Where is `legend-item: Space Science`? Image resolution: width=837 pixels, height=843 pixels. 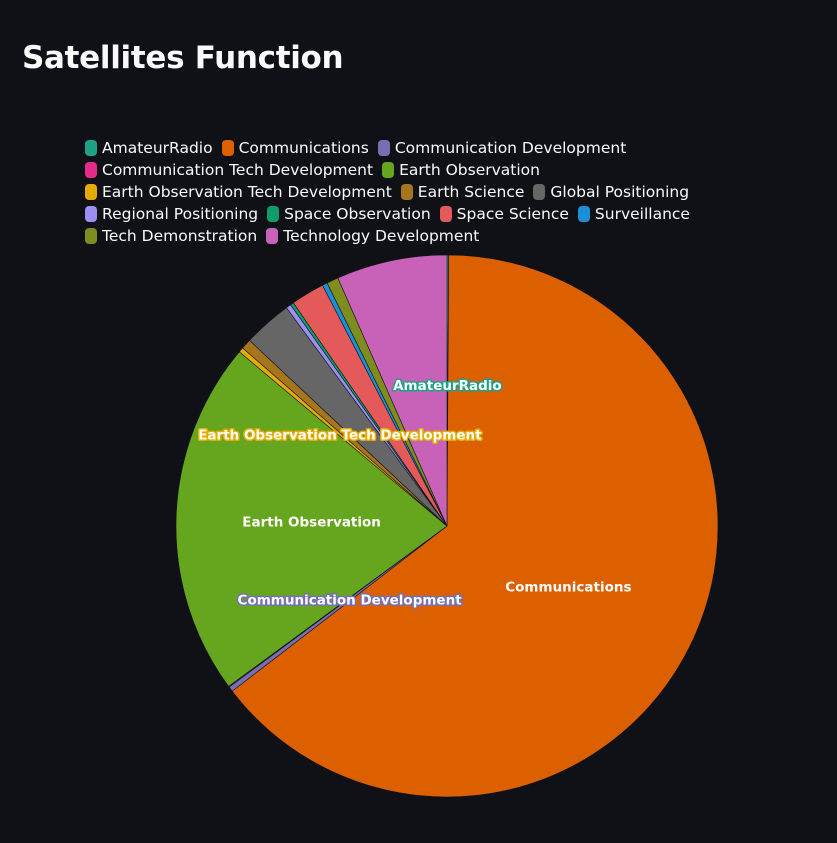
legend-item: Space Science is located at coordinates (504, 214).